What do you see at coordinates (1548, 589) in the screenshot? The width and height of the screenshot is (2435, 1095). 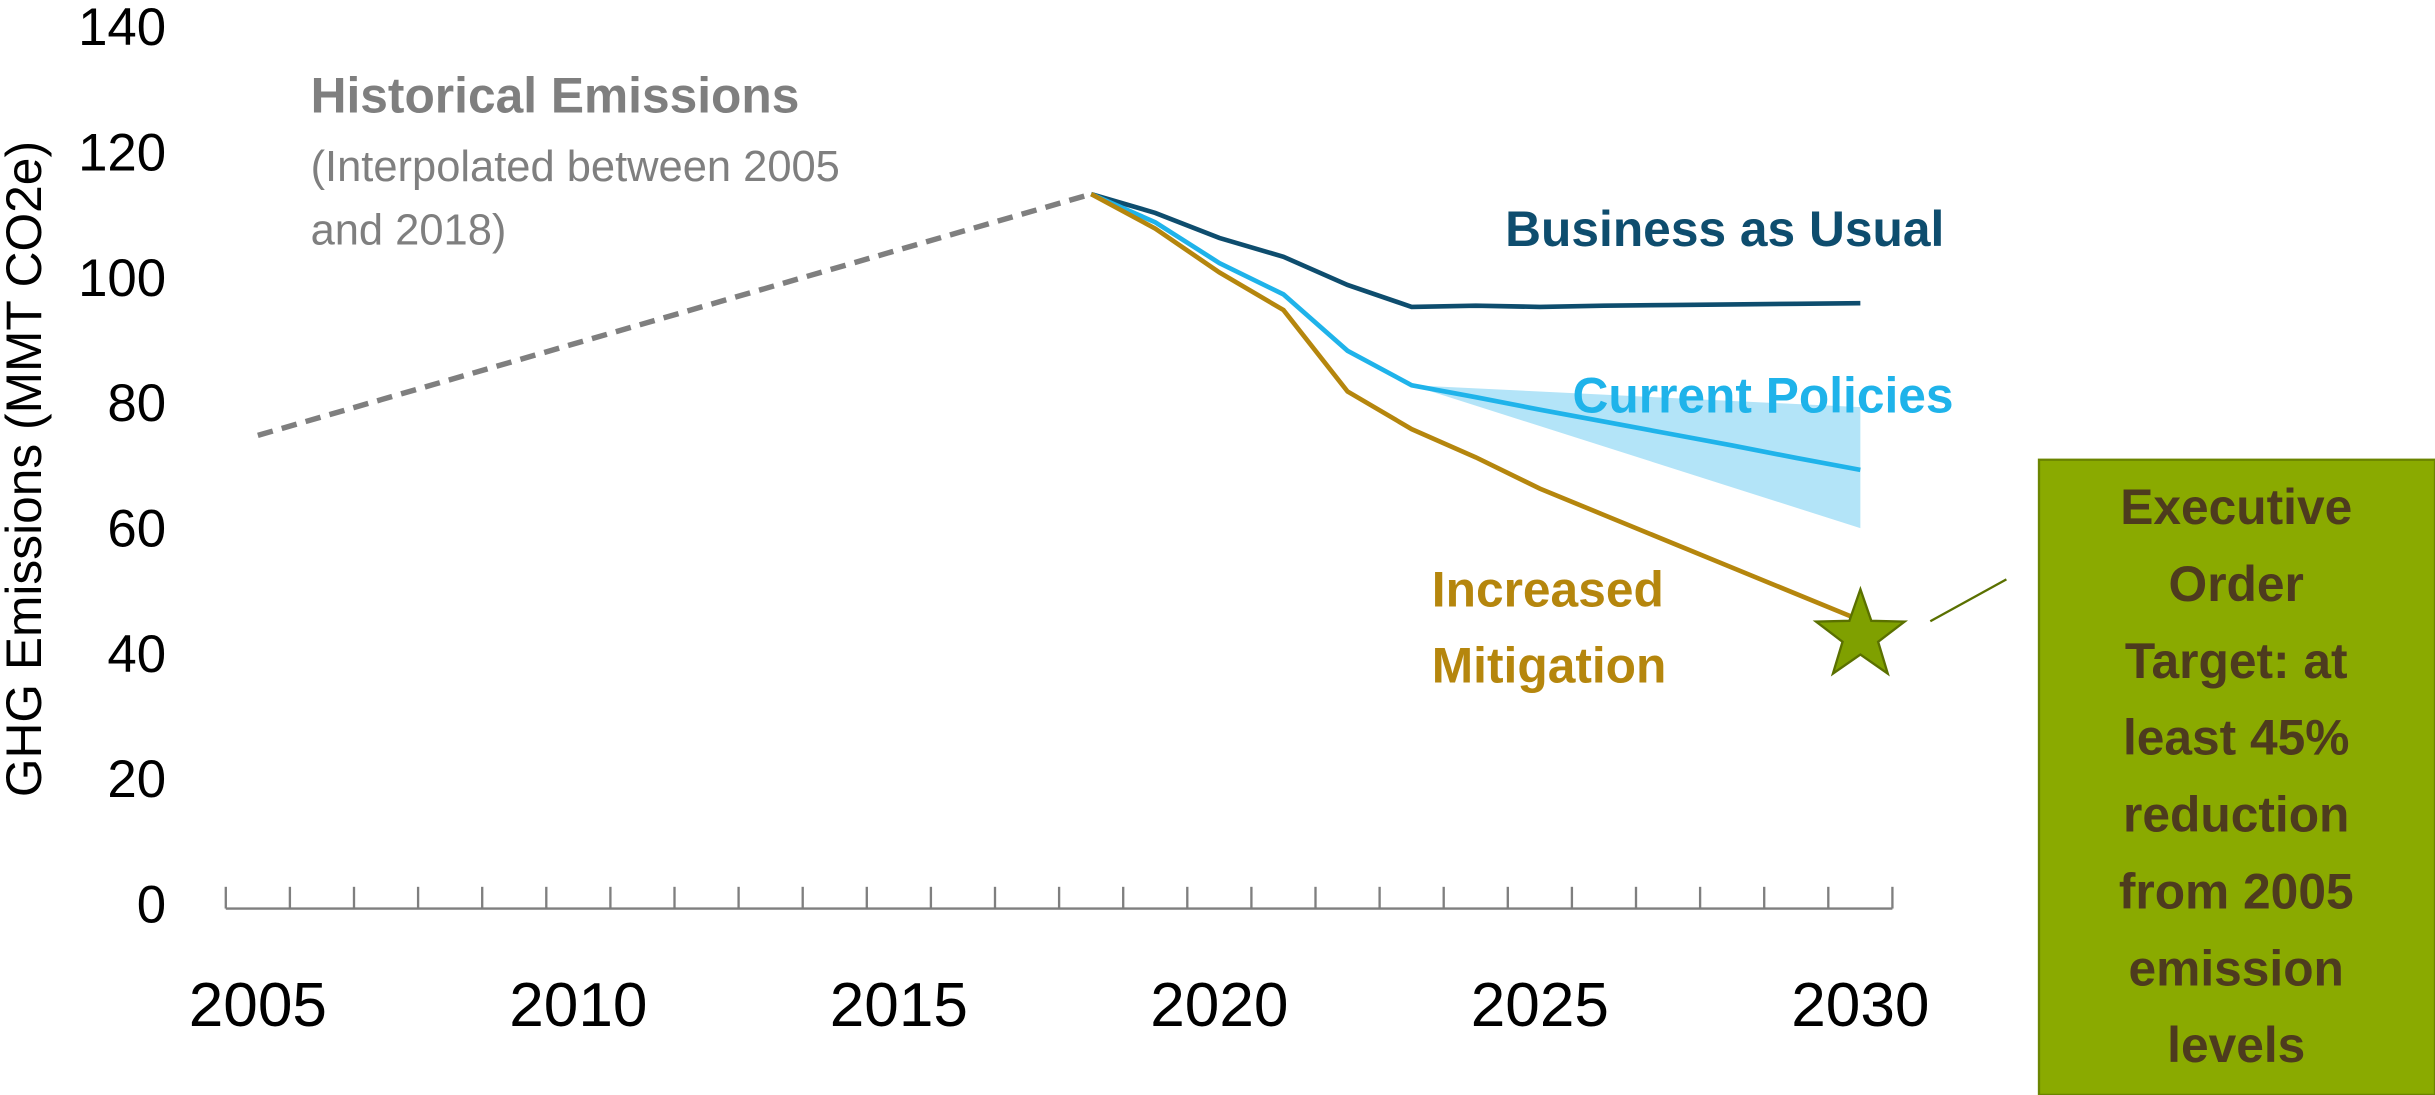 I see `label-line: Increased` at bounding box center [1548, 589].